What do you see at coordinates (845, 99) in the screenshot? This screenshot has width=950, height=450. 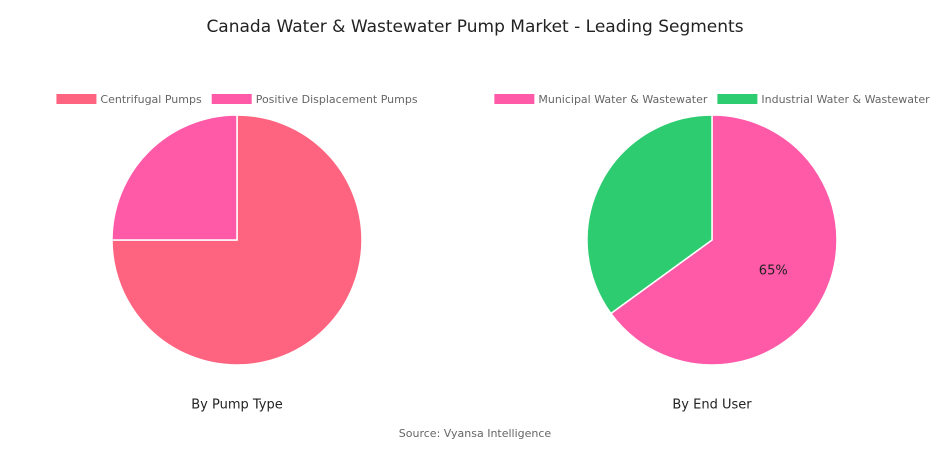 I see `legend-label: Industrial Water & Wastewater` at bounding box center [845, 99].